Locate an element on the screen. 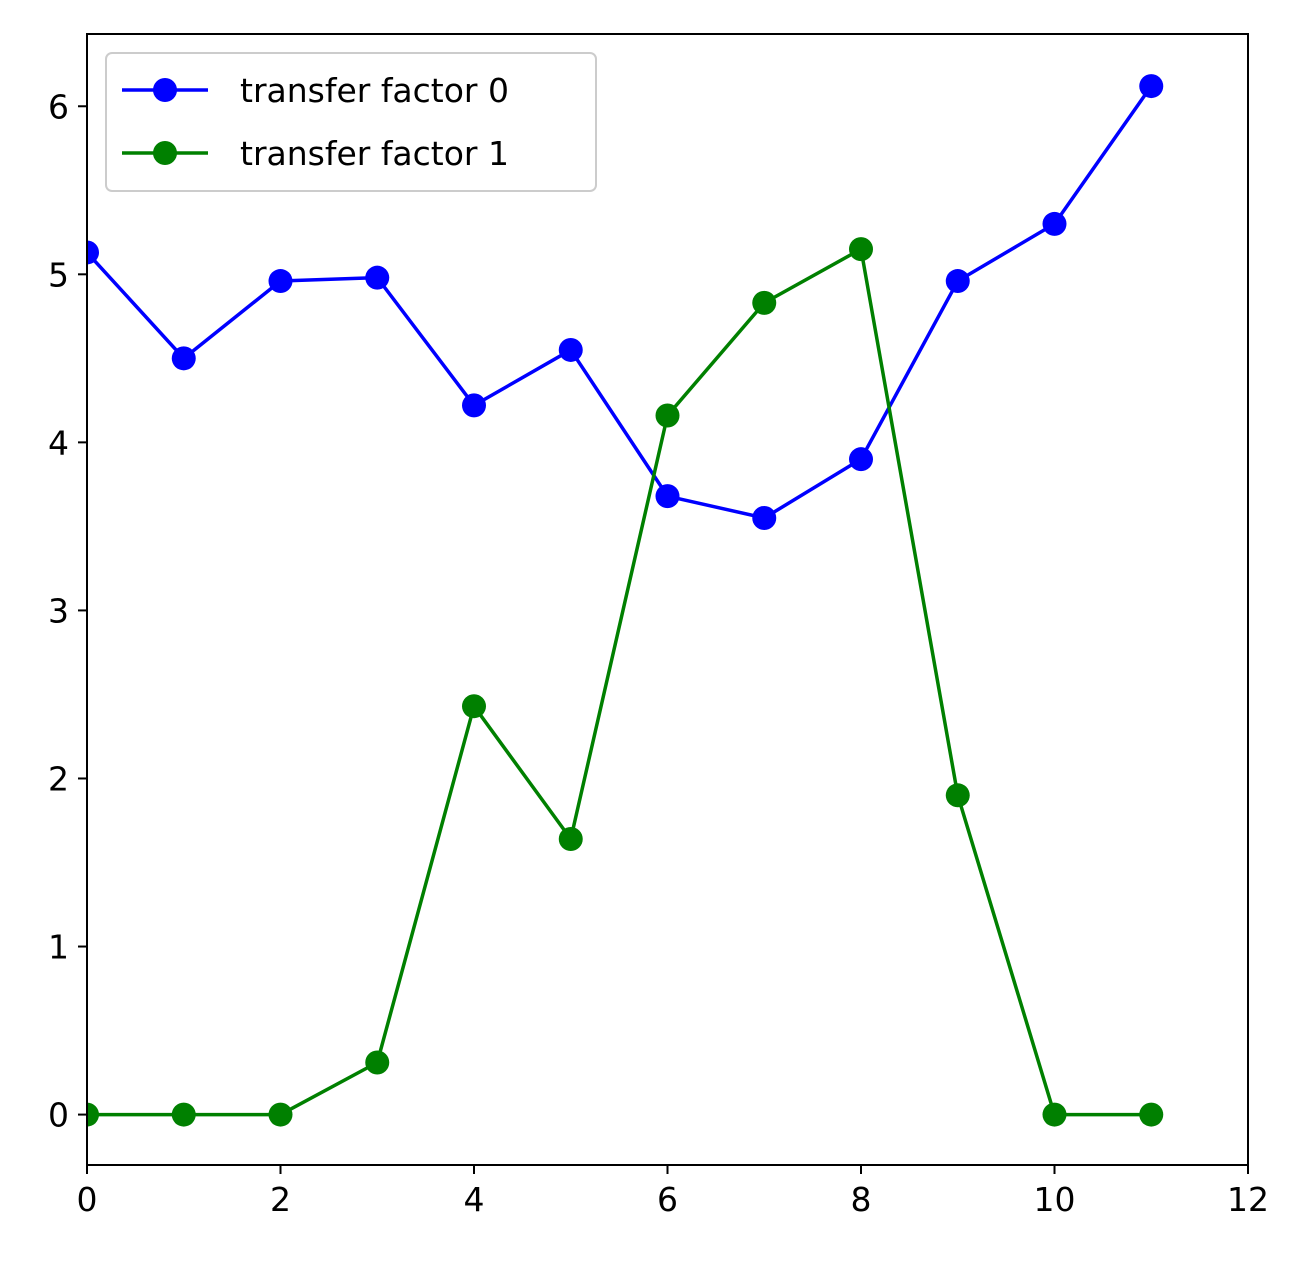 This screenshot has width=1304, height=1267. y-tick-label: 4 is located at coordinates (58, 442).